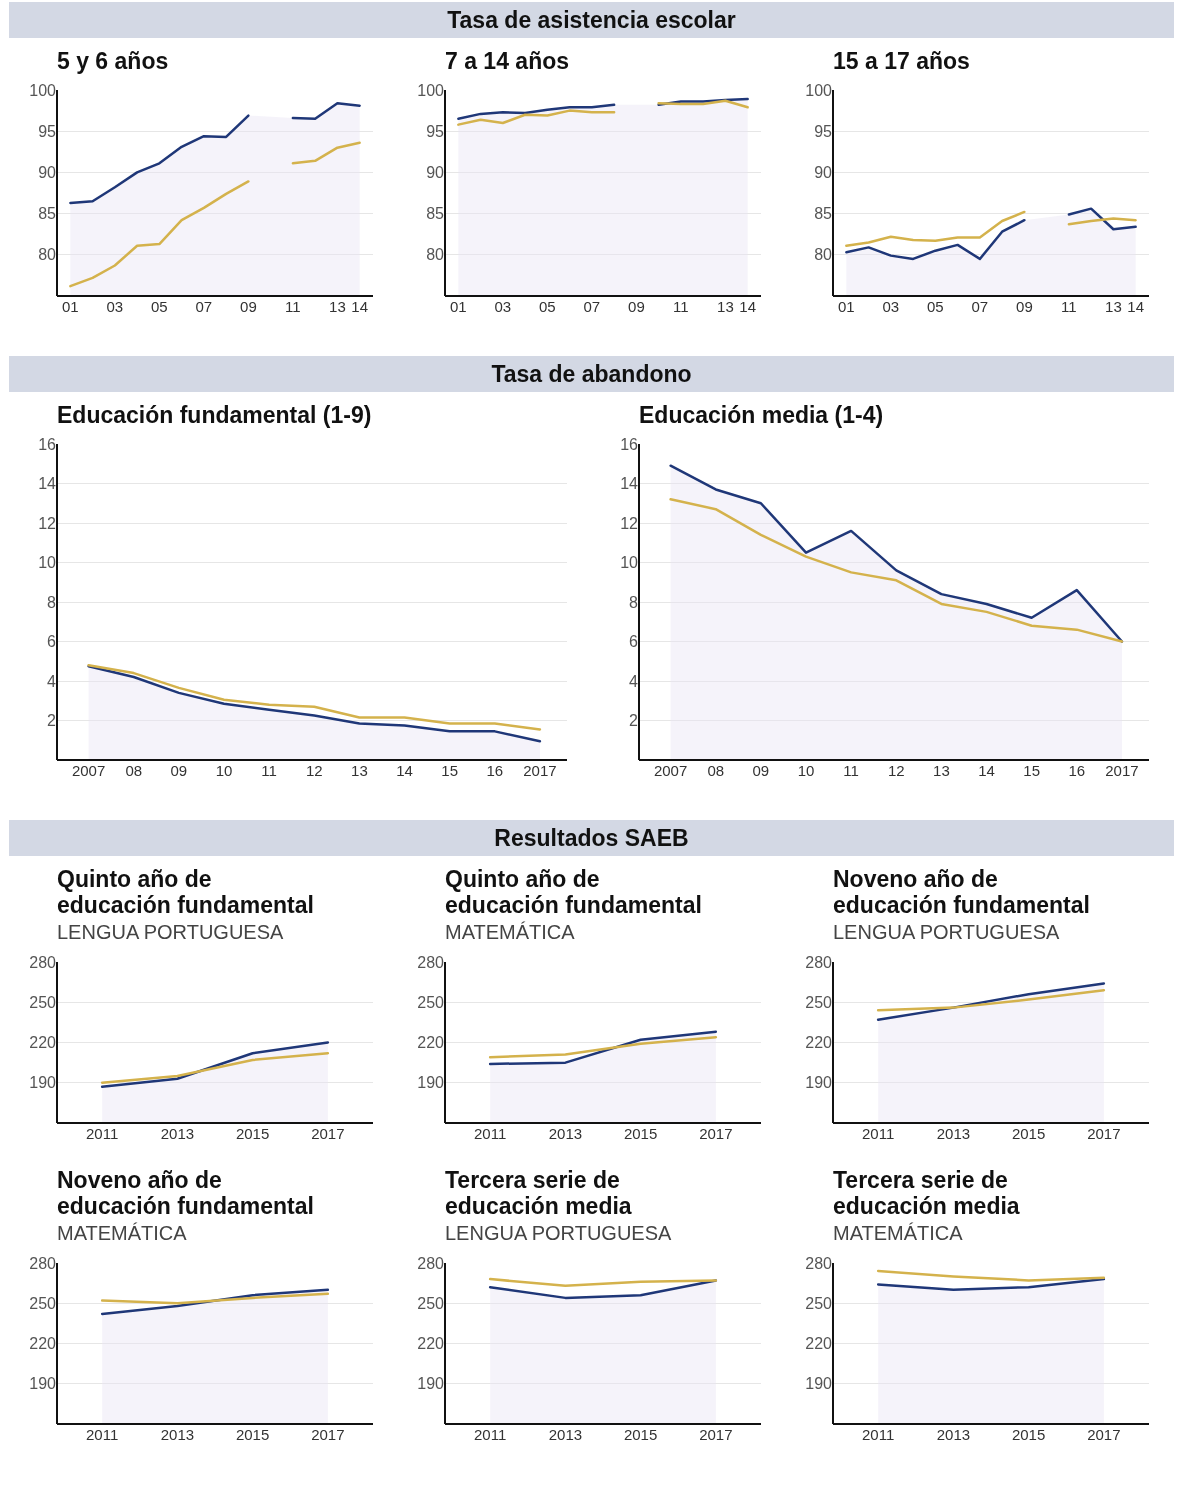  What do you see at coordinates (539, 1193) in the screenshot?
I see `chart-title: Tercera serie de educación media` at bounding box center [539, 1193].